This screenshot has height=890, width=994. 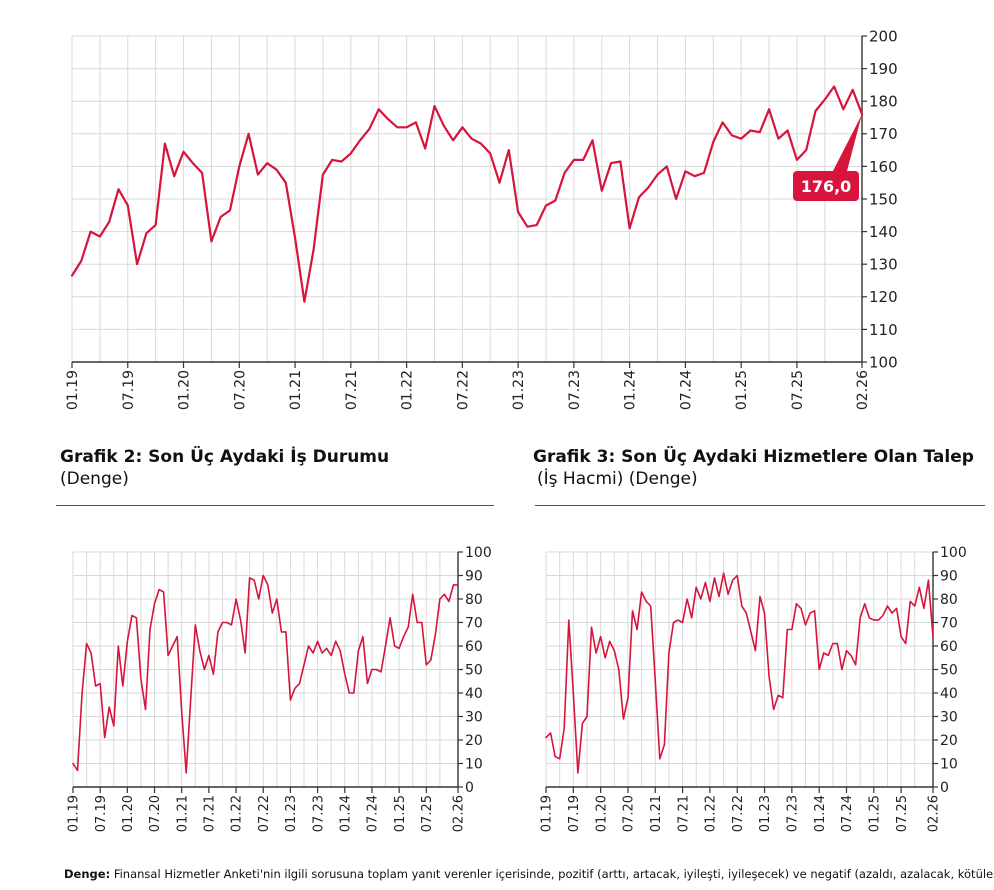 What do you see at coordinates (953, 553) in the screenshot?
I see `c3-y-tick-label: 100` at bounding box center [953, 553].